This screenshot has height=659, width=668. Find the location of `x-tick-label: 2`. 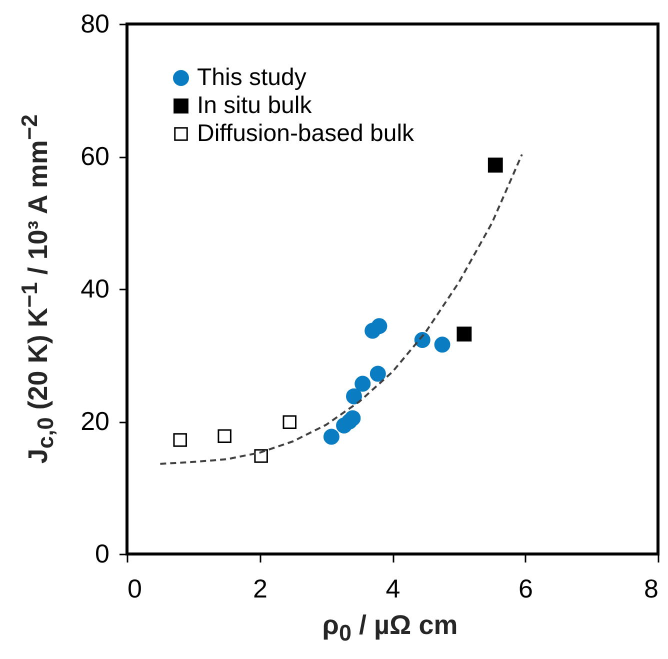

x-tick-label: 2 is located at coordinates (260, 589).